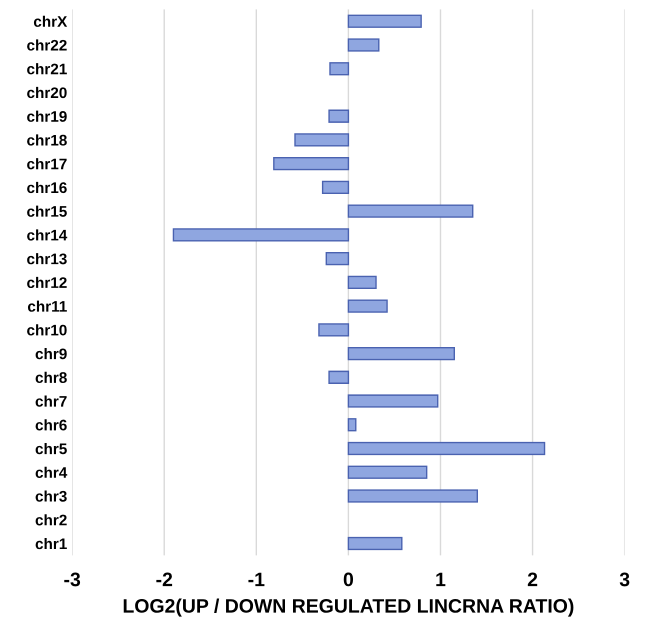 This screenshot has height=624, width=650. What do you see at coordinates (51, 448) in the screenshot?
I see `y-tick-label: chr5` at bounding box center [51, 448].